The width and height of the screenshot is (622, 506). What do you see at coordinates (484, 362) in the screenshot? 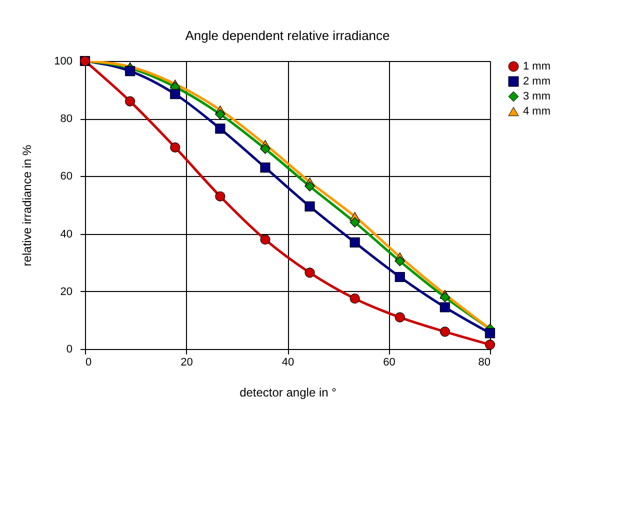
I see `x-tick-label: 80` at bounding box center [484, 362].